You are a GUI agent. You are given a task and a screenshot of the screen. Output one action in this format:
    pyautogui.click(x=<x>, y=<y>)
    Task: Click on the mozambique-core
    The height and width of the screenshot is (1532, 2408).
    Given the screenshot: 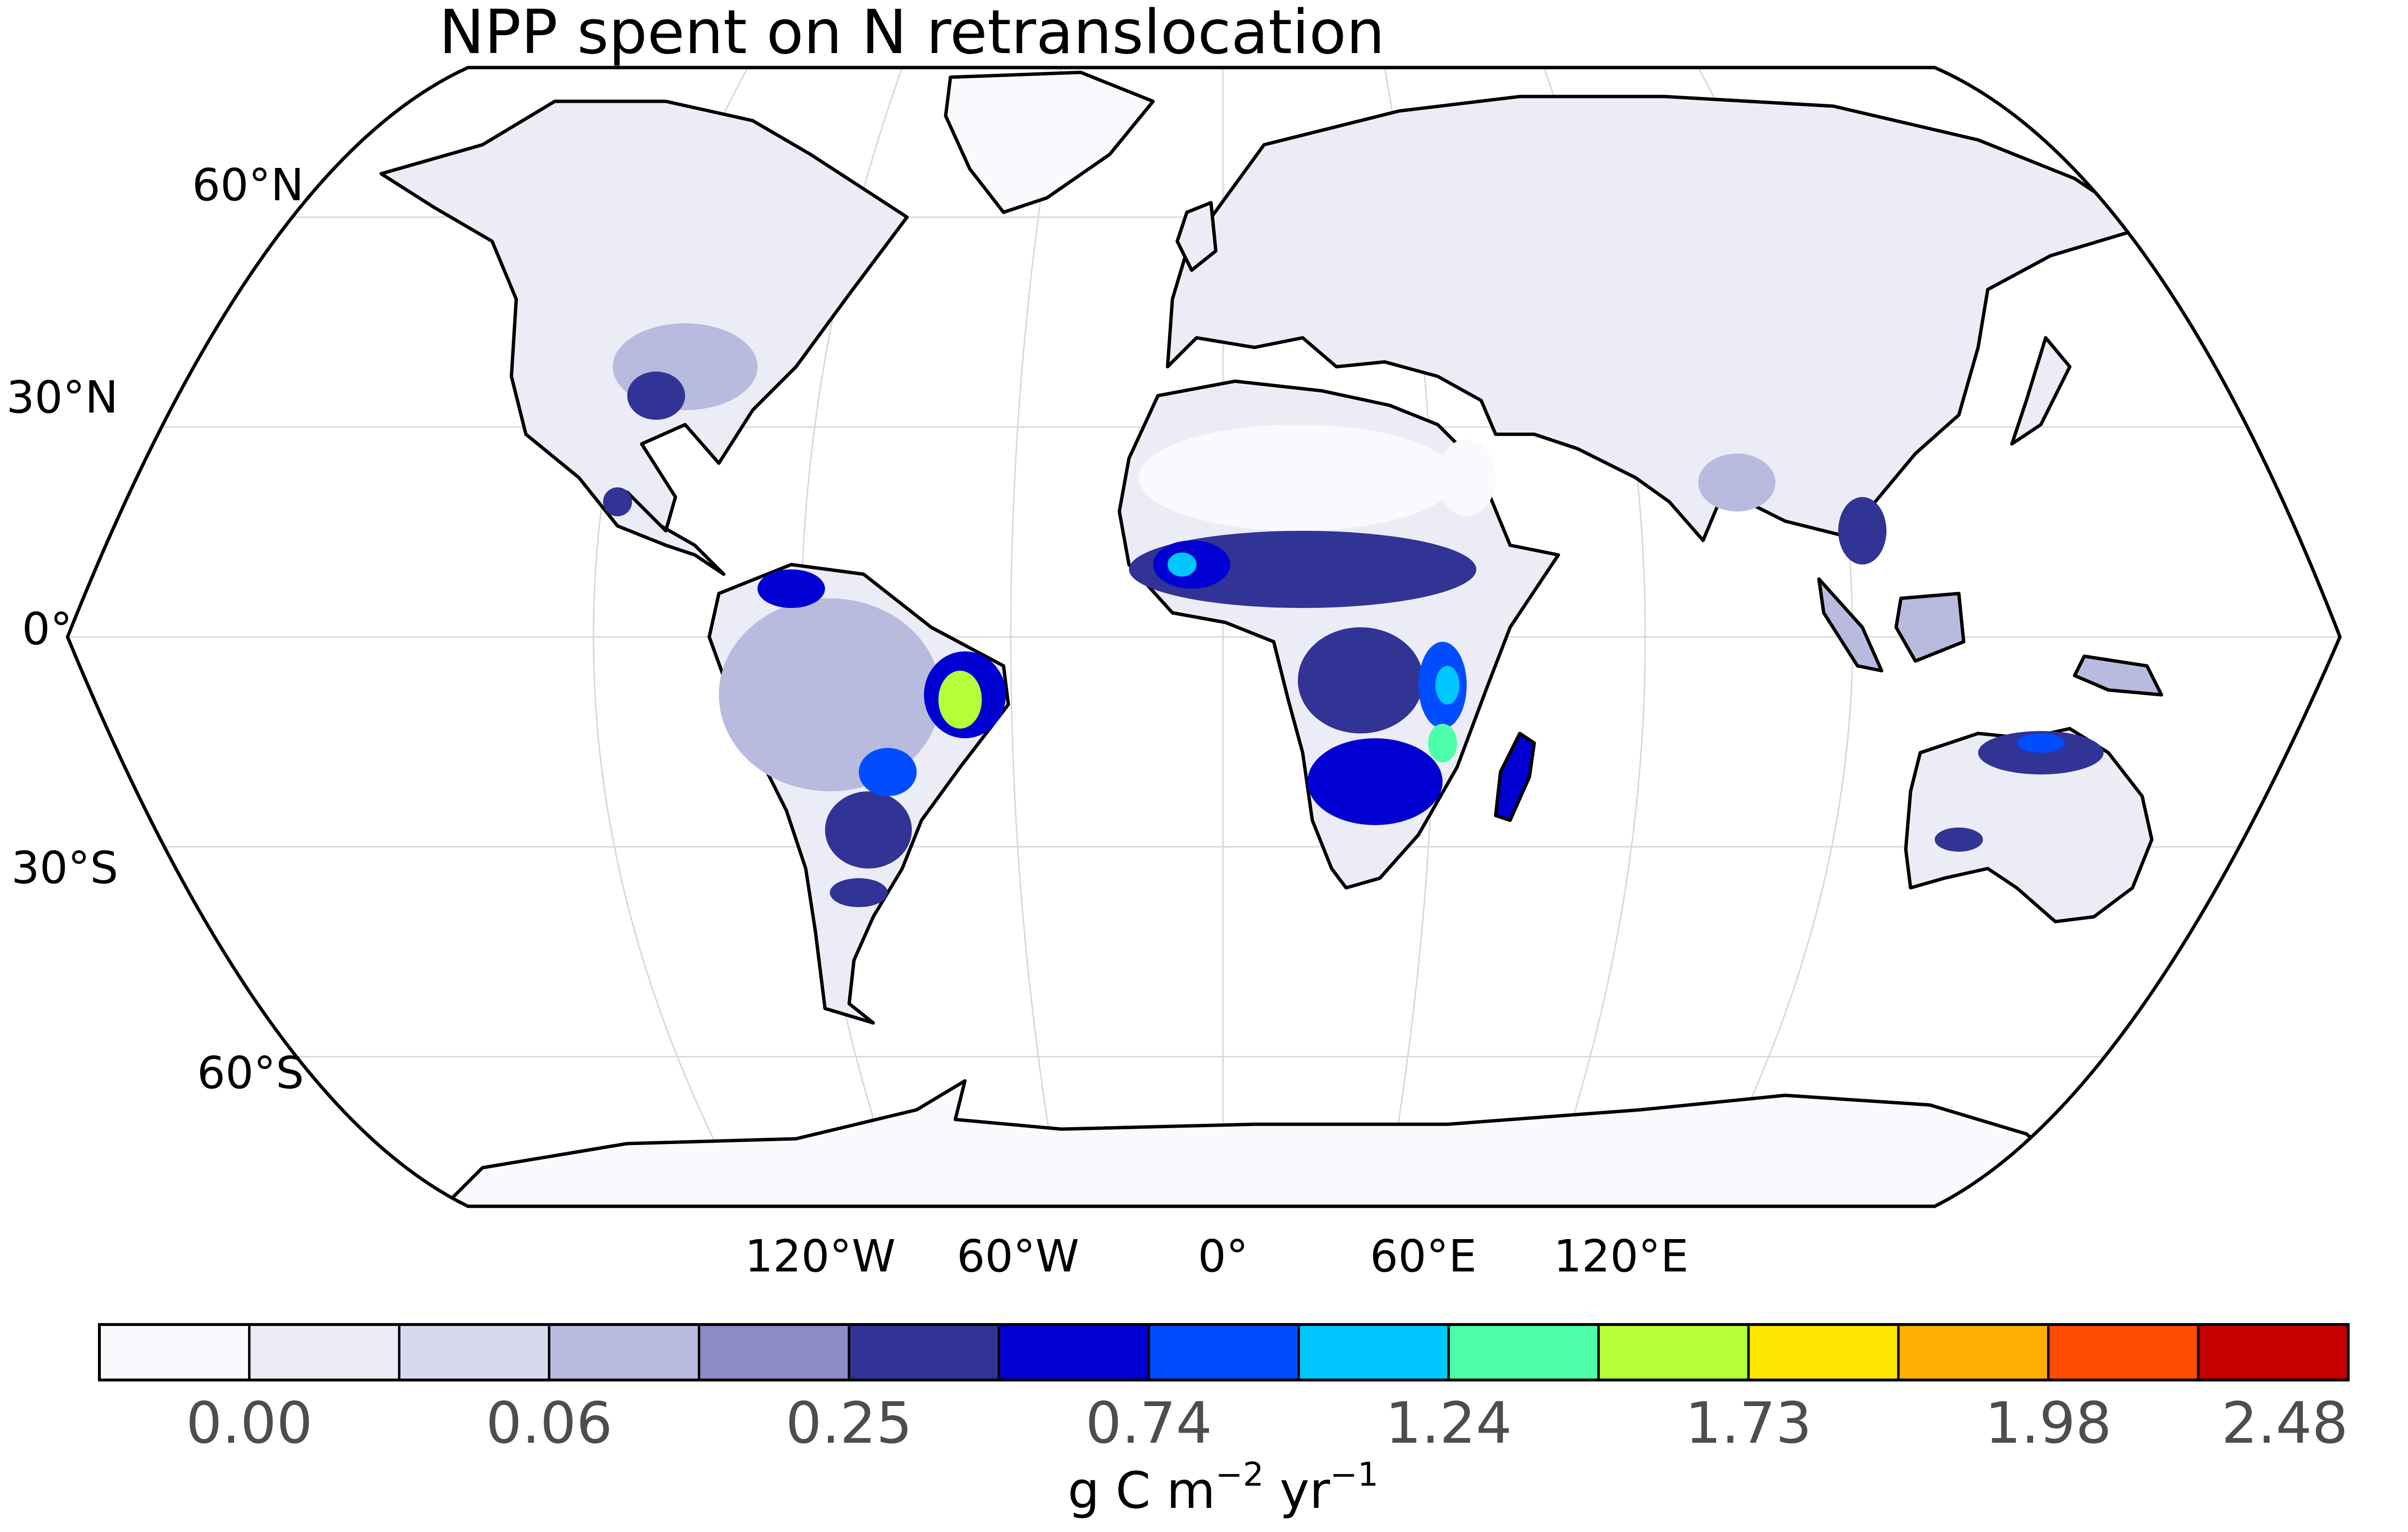 What is the action you would take?
    pyautogui.click(x=1442, y=743)
    